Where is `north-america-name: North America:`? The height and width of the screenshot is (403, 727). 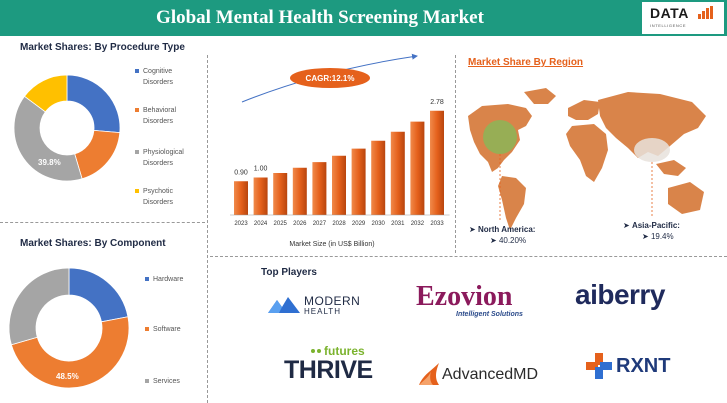
north-america-name: North America: is located at coordinates (506, 229).